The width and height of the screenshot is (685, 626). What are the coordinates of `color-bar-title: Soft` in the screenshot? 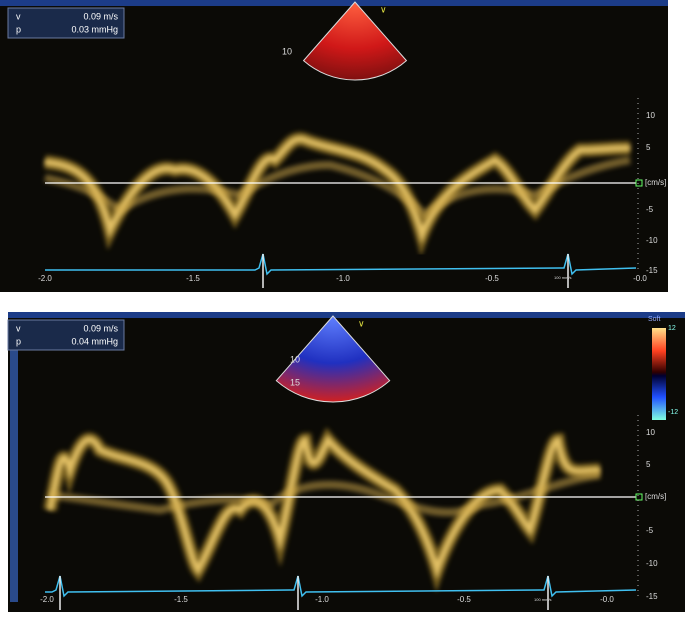 It's located at (654, 319).